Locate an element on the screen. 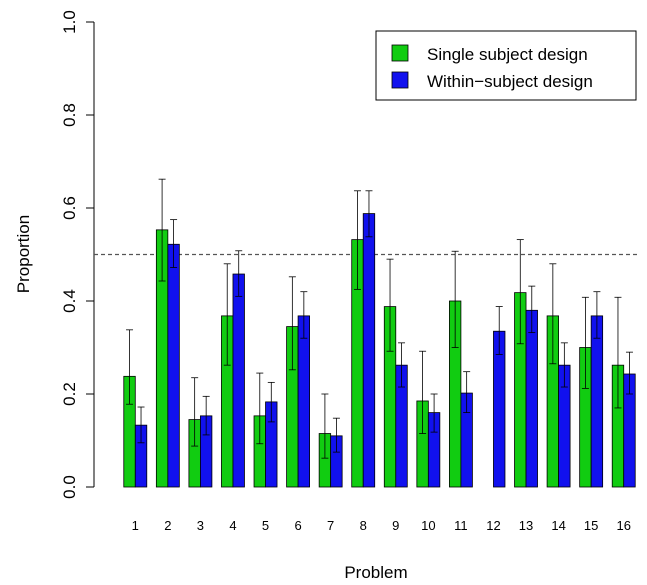 Image resolution: width=647 pixels, height=585 pixels. x-tick-label: 3 is located at coordinates (200, 525).